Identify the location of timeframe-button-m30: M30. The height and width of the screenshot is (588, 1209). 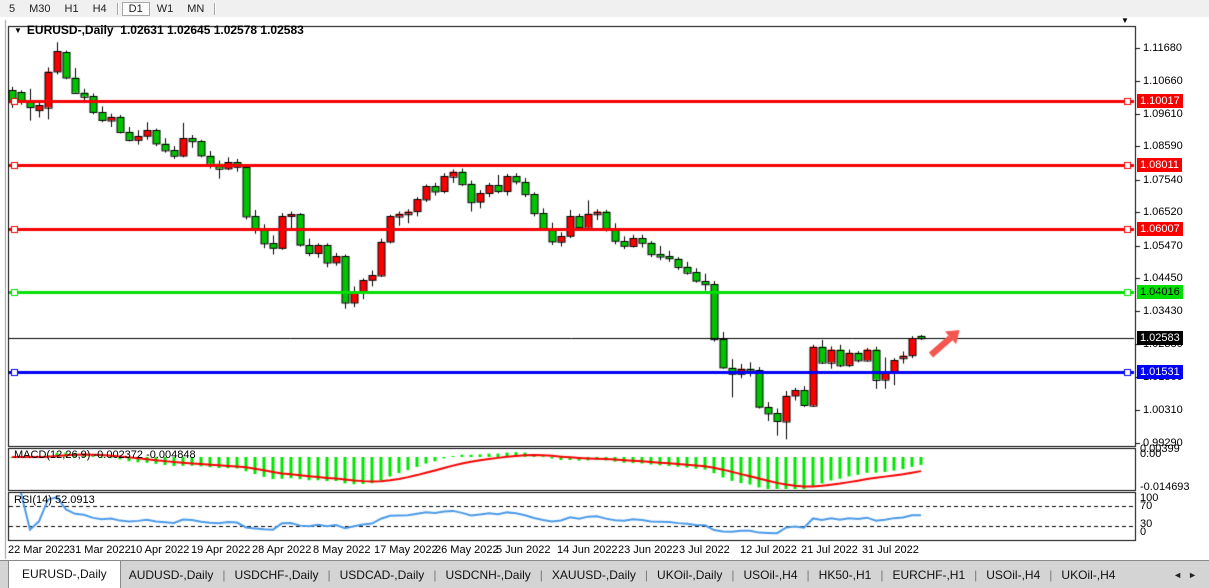
(40, 8).